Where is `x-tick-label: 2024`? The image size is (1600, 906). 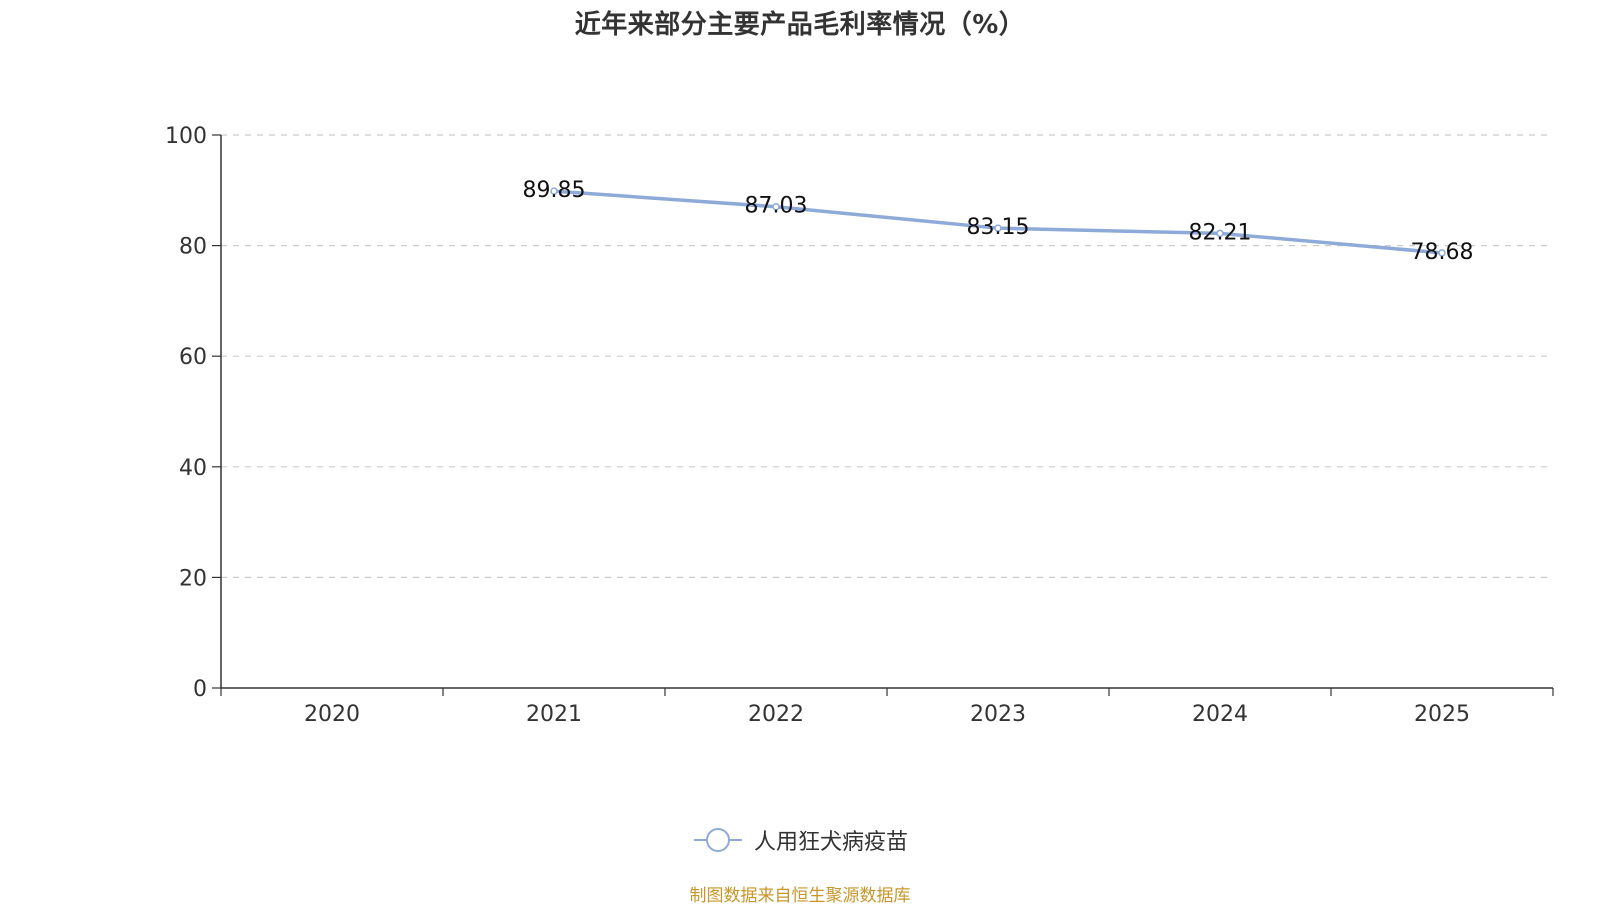
x-tick-label: 2024 is located at coordinates (1220, 714).